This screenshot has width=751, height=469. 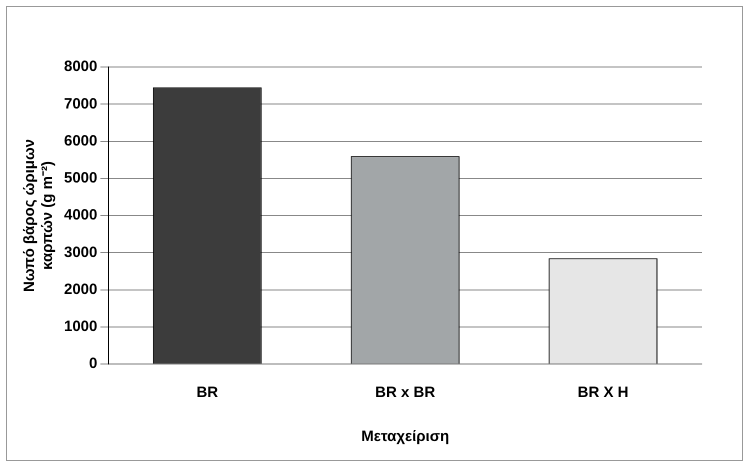 I want to click on x-tick-label: BR x BR, so click(x=405, y=393).